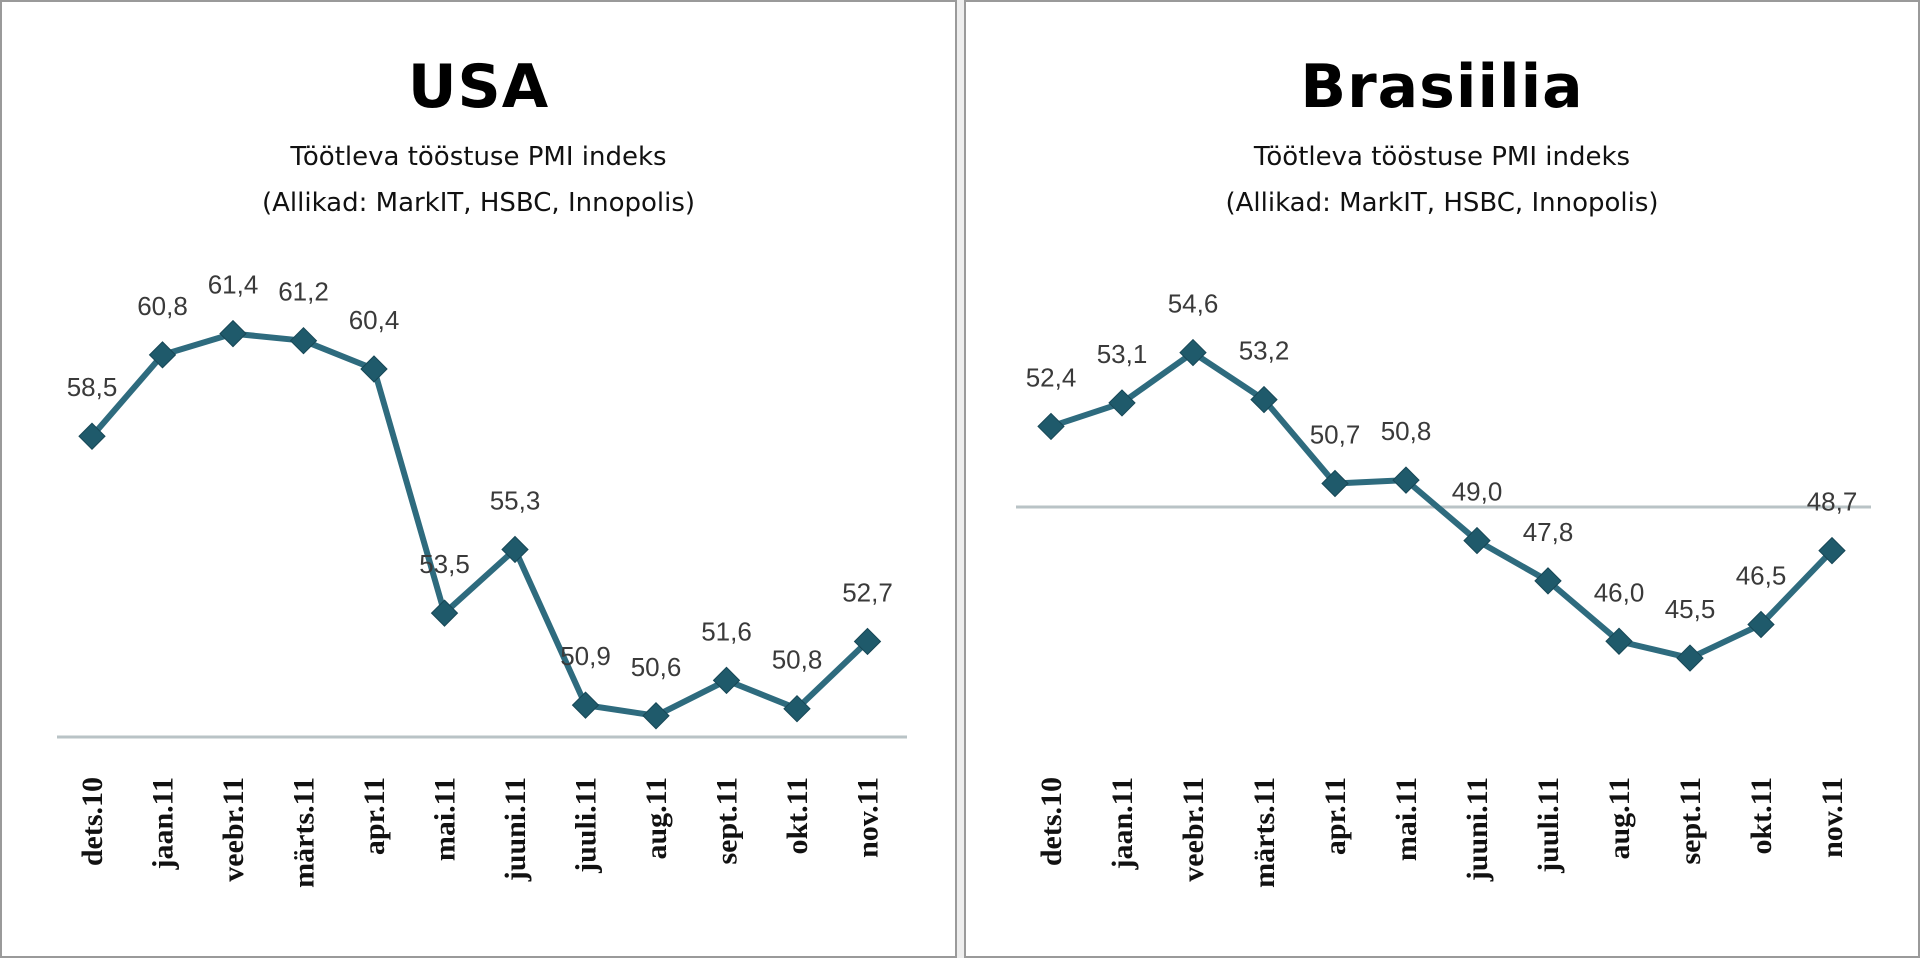 Image resolution: width=1920 pixels, height=960 pixels. I want to click on data-label: 50,7, so click(1335, 435).